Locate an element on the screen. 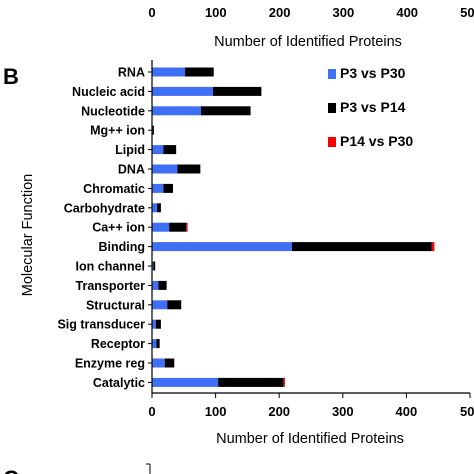  category-label: DNA is located at coordinates (131, 170).